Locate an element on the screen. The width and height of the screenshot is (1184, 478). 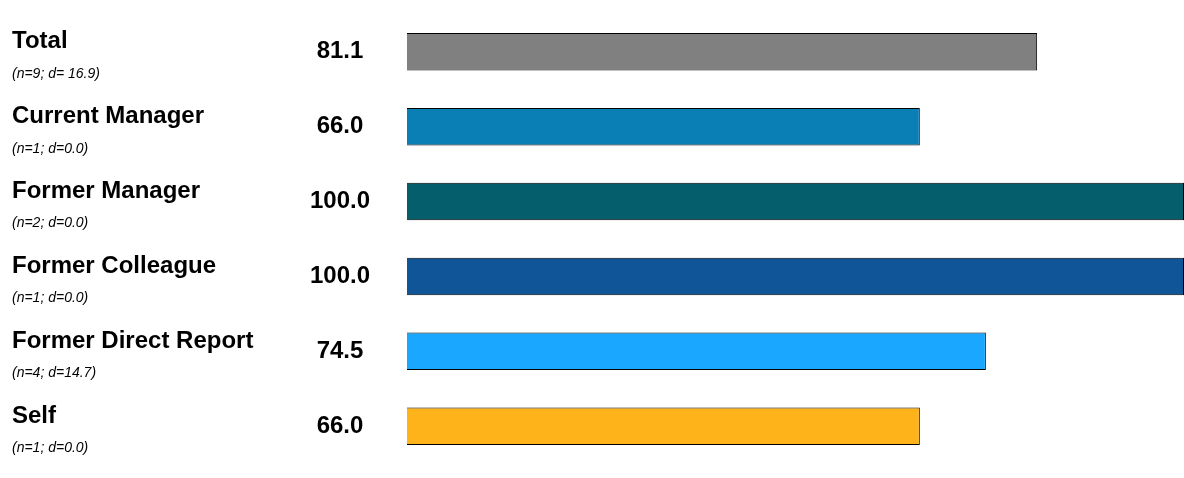
data-label: 74.5 is located at coordinates (340, 349).